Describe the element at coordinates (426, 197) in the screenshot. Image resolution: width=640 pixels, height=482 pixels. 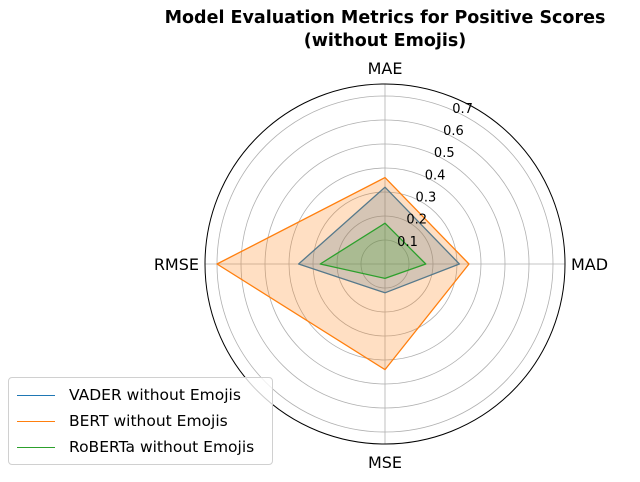
I see `radial-tick-label: 0.3` at that location.